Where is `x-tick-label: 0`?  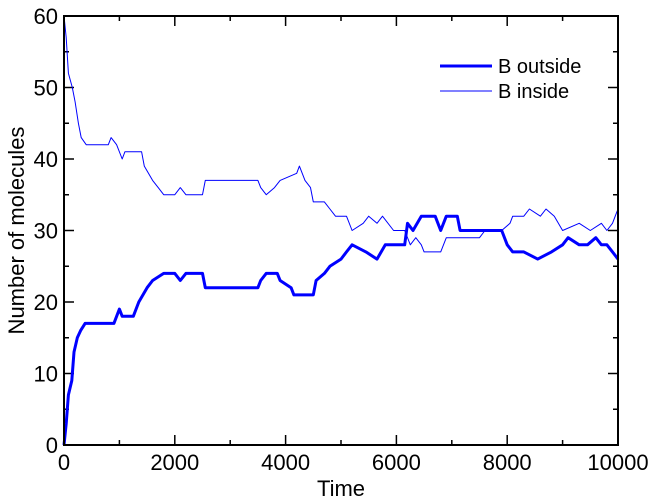
x-tick-label: 0 is located at coordinates (64, 462).